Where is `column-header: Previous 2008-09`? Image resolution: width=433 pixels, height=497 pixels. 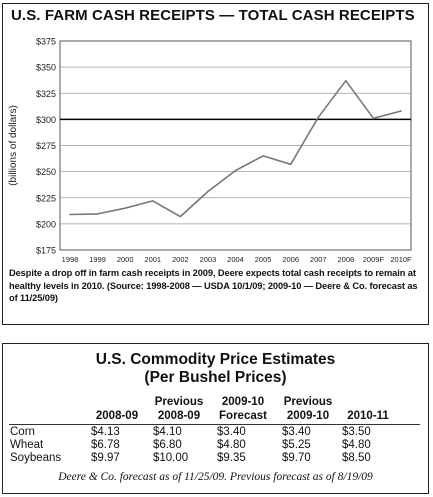 column-header: Previous 2008-09 is located at coordinates (179, 409).